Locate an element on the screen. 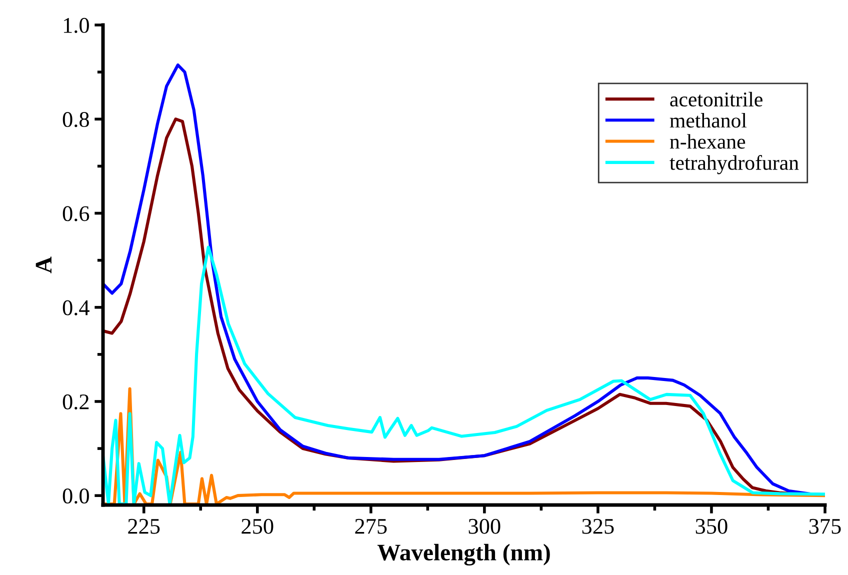 The height and width of the screenshot is (575, 848). x-tick-label: 375 is located at coordinates (825, 526).